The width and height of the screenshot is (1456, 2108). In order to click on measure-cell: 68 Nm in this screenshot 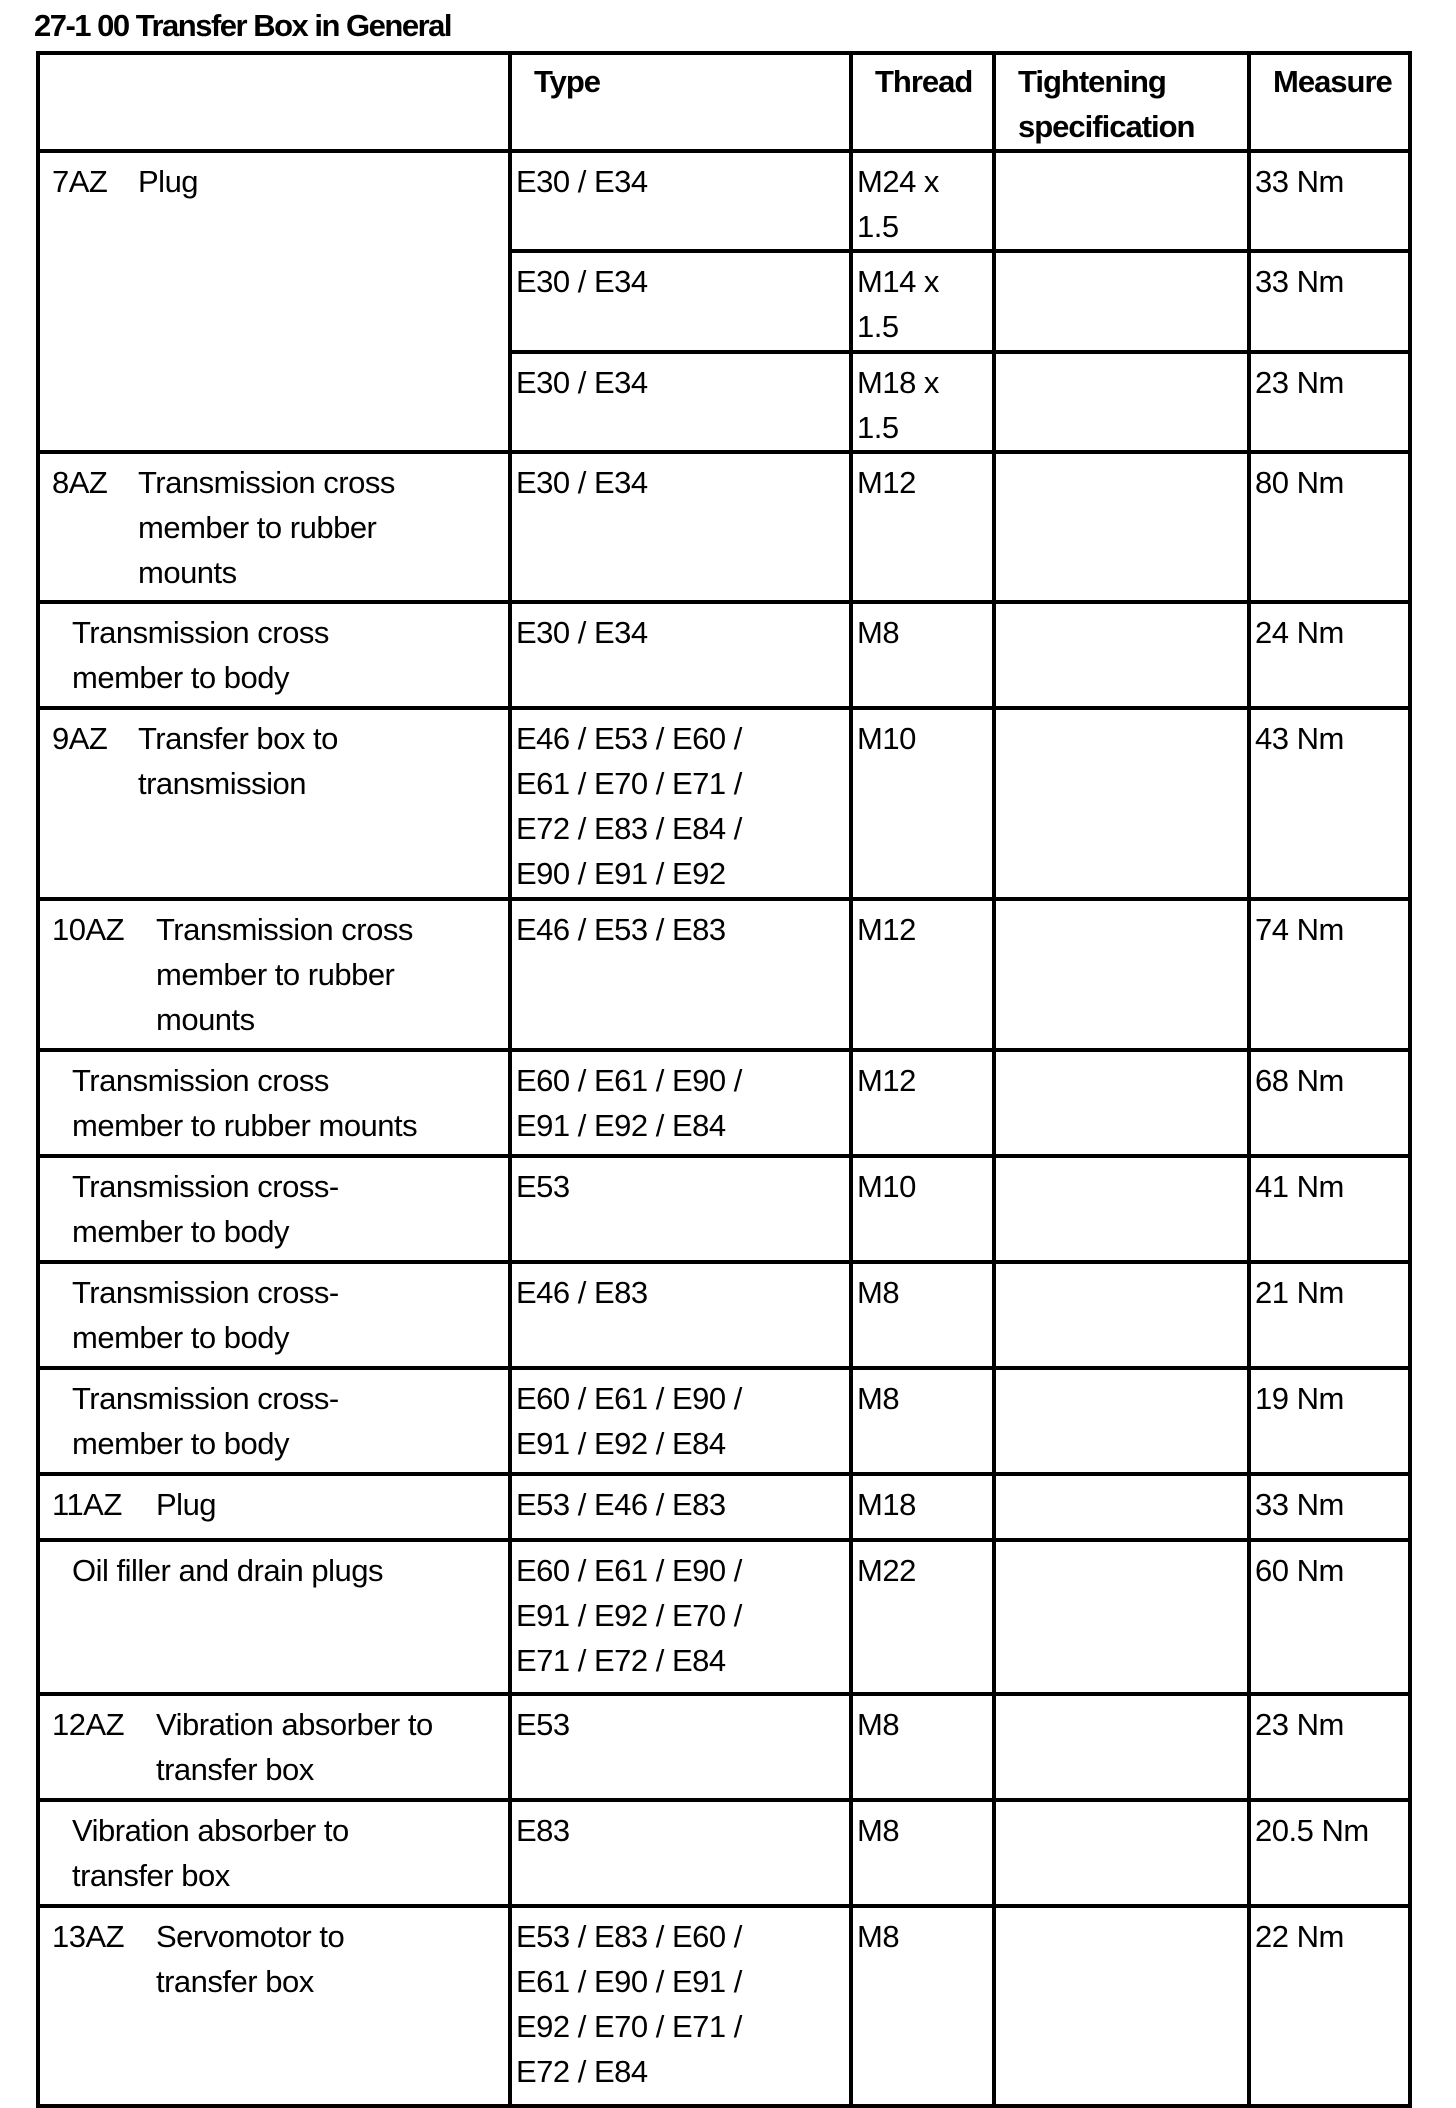, I will do `click(1329, 1103)`.